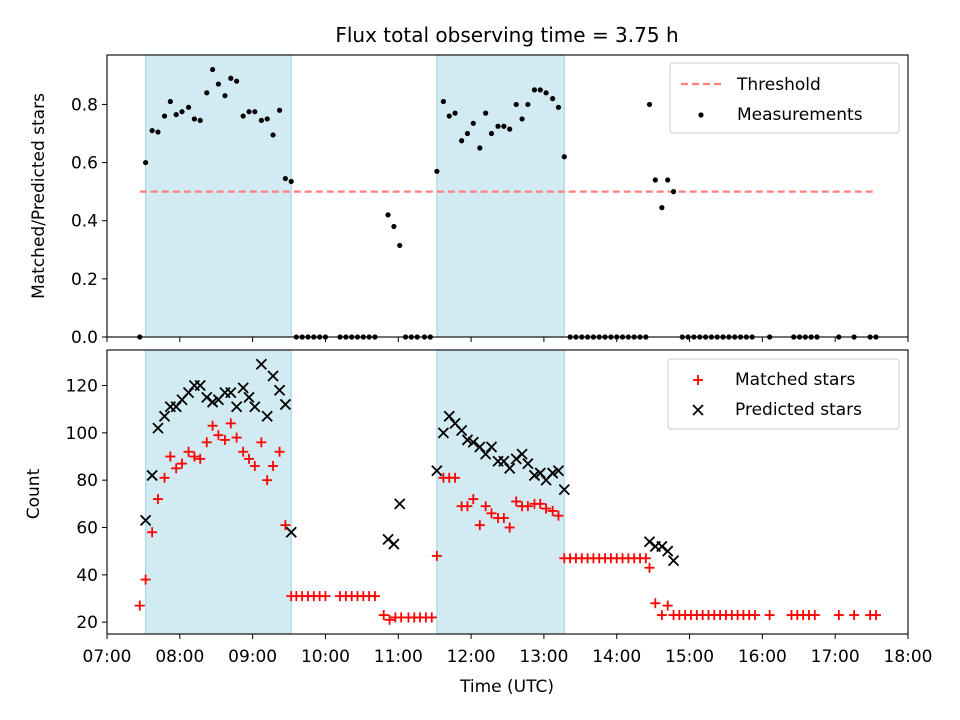  What do you see at coordinates (701, 115) in the screenshot?
I see `legend-measurements-swatch` at bounding box center [701, 115].